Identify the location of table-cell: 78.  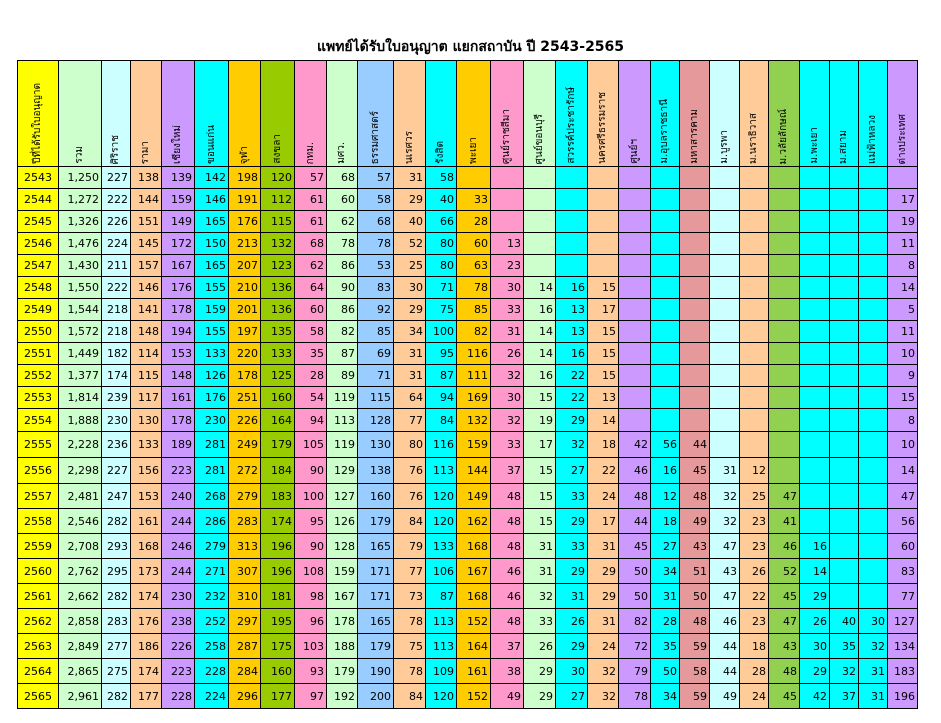
(473, 287).